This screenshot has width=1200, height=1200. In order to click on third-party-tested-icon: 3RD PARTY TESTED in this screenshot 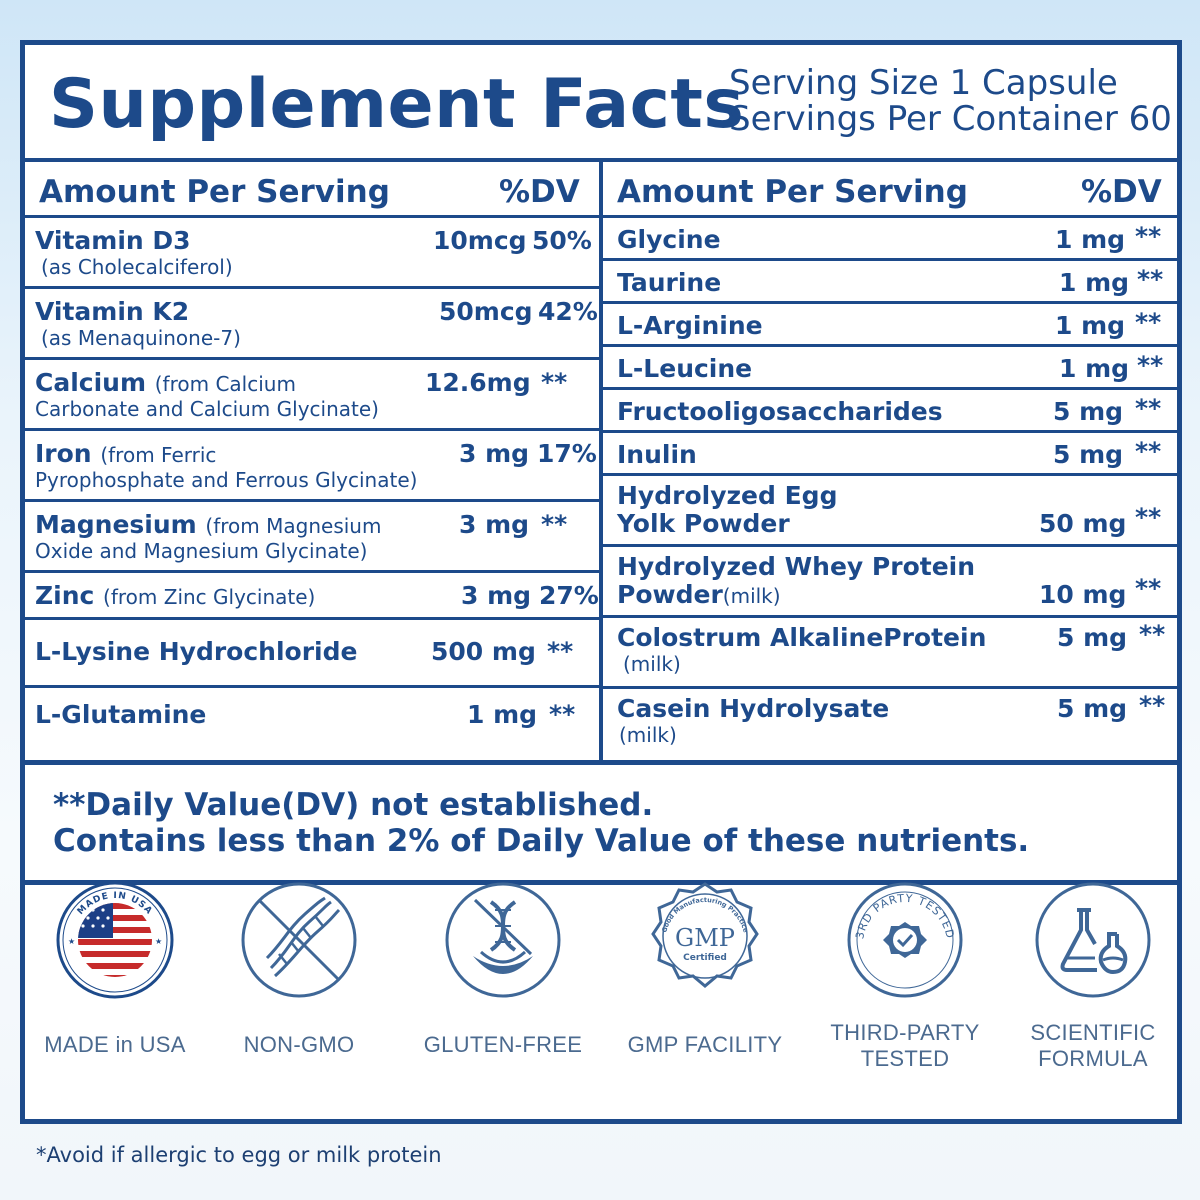, I will do `click(905, 940)`.